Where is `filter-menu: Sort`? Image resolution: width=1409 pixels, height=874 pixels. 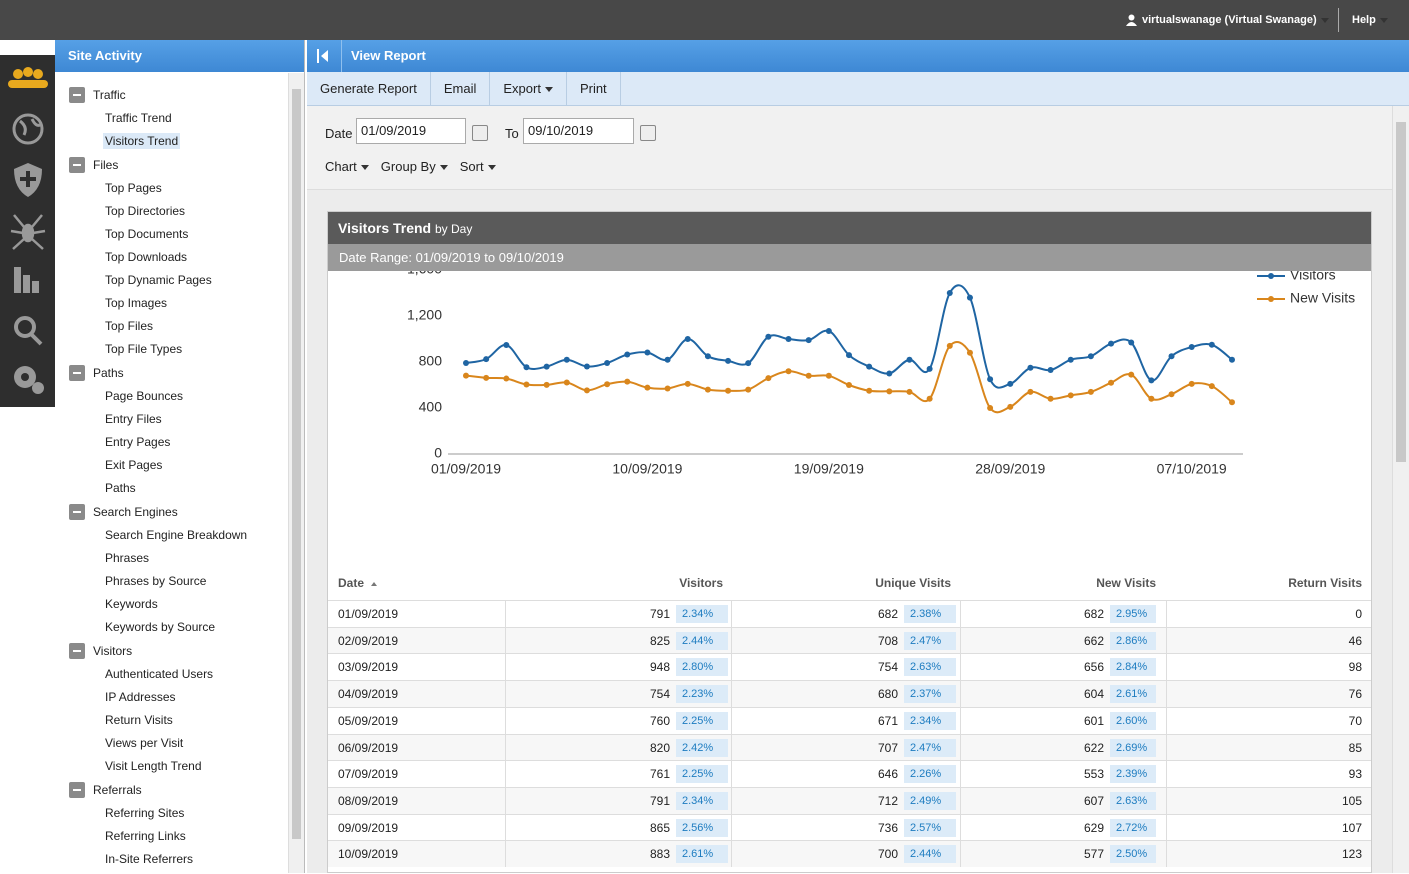
filter-menu: Sort is located at coordinates (478, 166).